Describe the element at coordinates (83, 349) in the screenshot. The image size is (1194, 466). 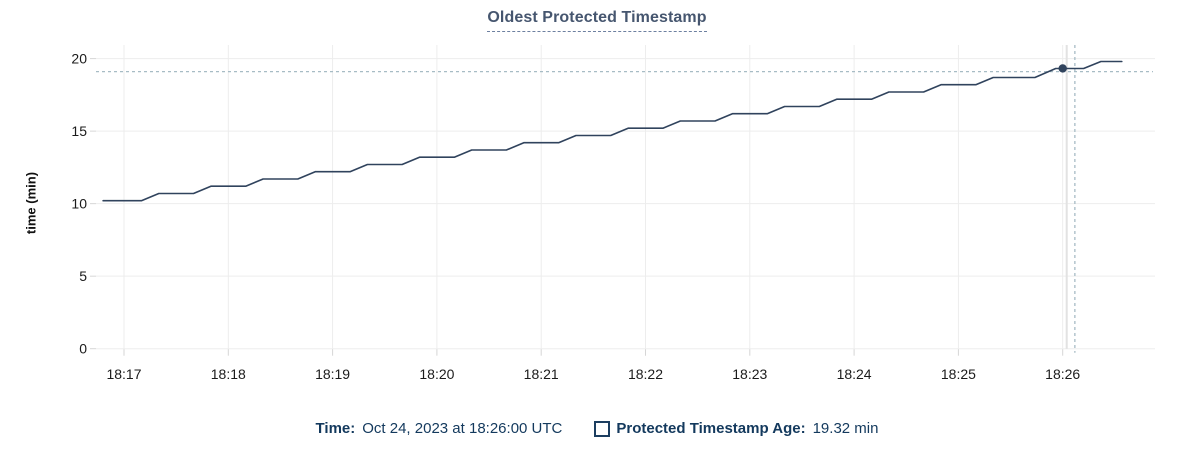
I see `y-tick-label: 0` at that location.